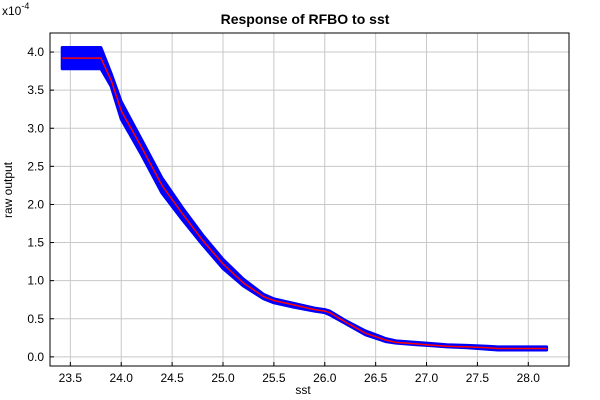 This screenshot has height=400, width=600. Describe the element at coordinates (35, 243) in the screenshot. I see `y-tick-label: 1.5` at that location.